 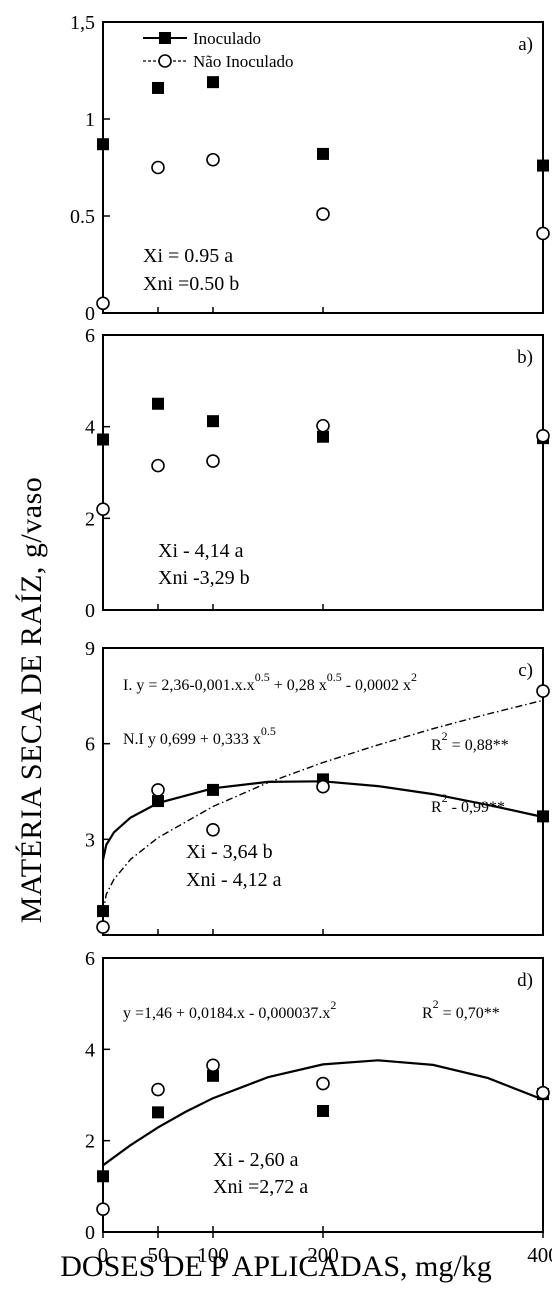 What do you see at coordinates (478, 745) in the screenshot?
I see `r-squared-value: = 0,88**` at bounding box center [478, 745].